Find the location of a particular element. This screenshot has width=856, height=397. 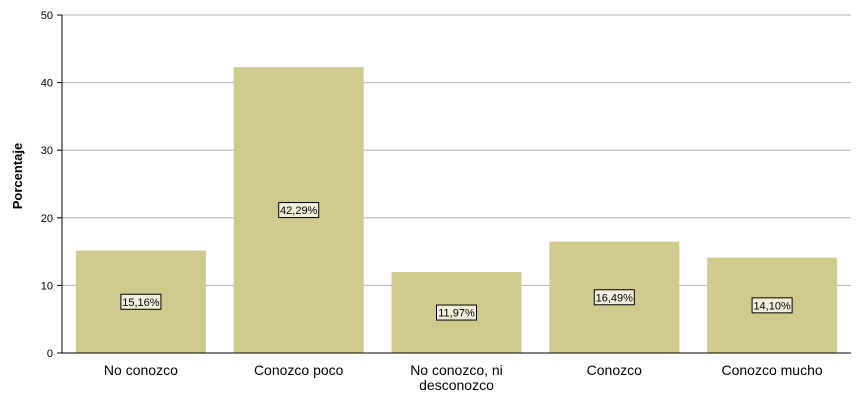

x-category-label: Conozco poco is located at coordinates (299, 370).